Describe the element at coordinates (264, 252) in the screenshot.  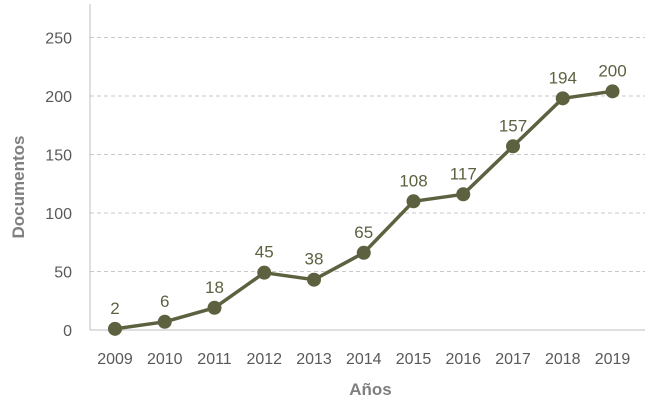
I see `data-label: 45` at that location.